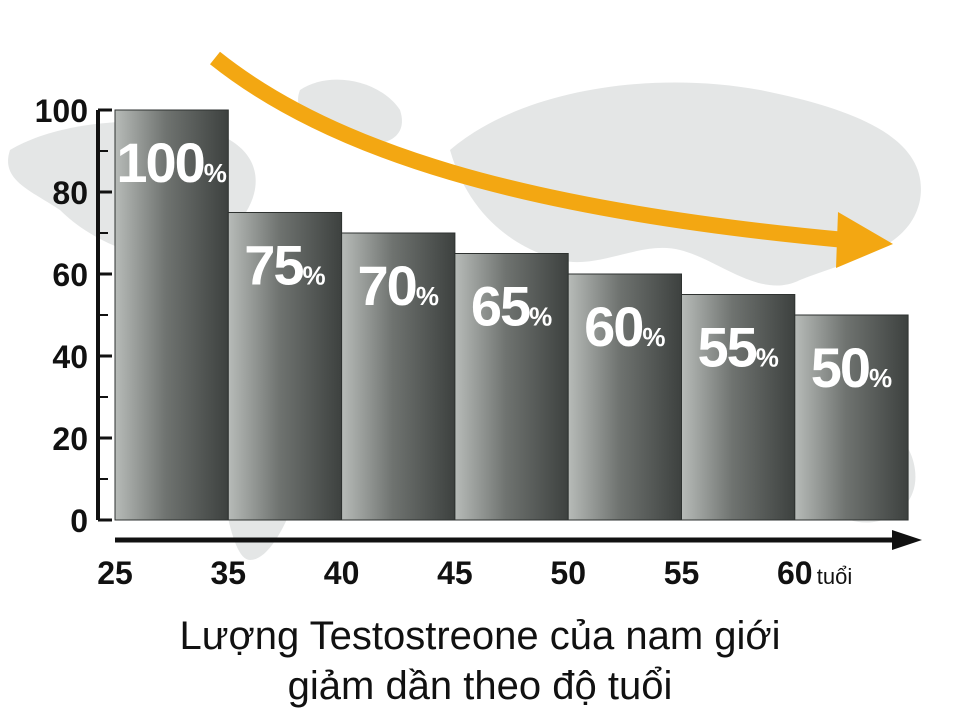  I want to click on x-axis-arrowhead, so click(907, 540).